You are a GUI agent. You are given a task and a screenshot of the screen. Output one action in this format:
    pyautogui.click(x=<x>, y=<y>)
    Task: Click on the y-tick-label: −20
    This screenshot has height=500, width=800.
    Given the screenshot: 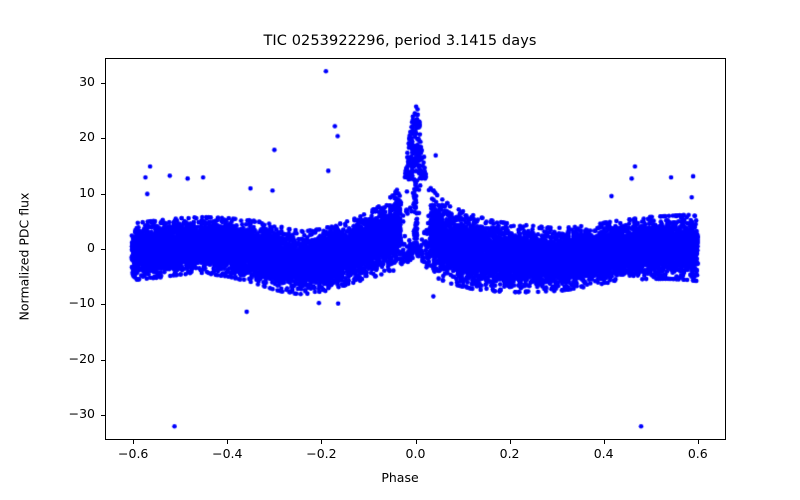 What is the action you would take?
    pyautogui.click(x=81, y=358)
    